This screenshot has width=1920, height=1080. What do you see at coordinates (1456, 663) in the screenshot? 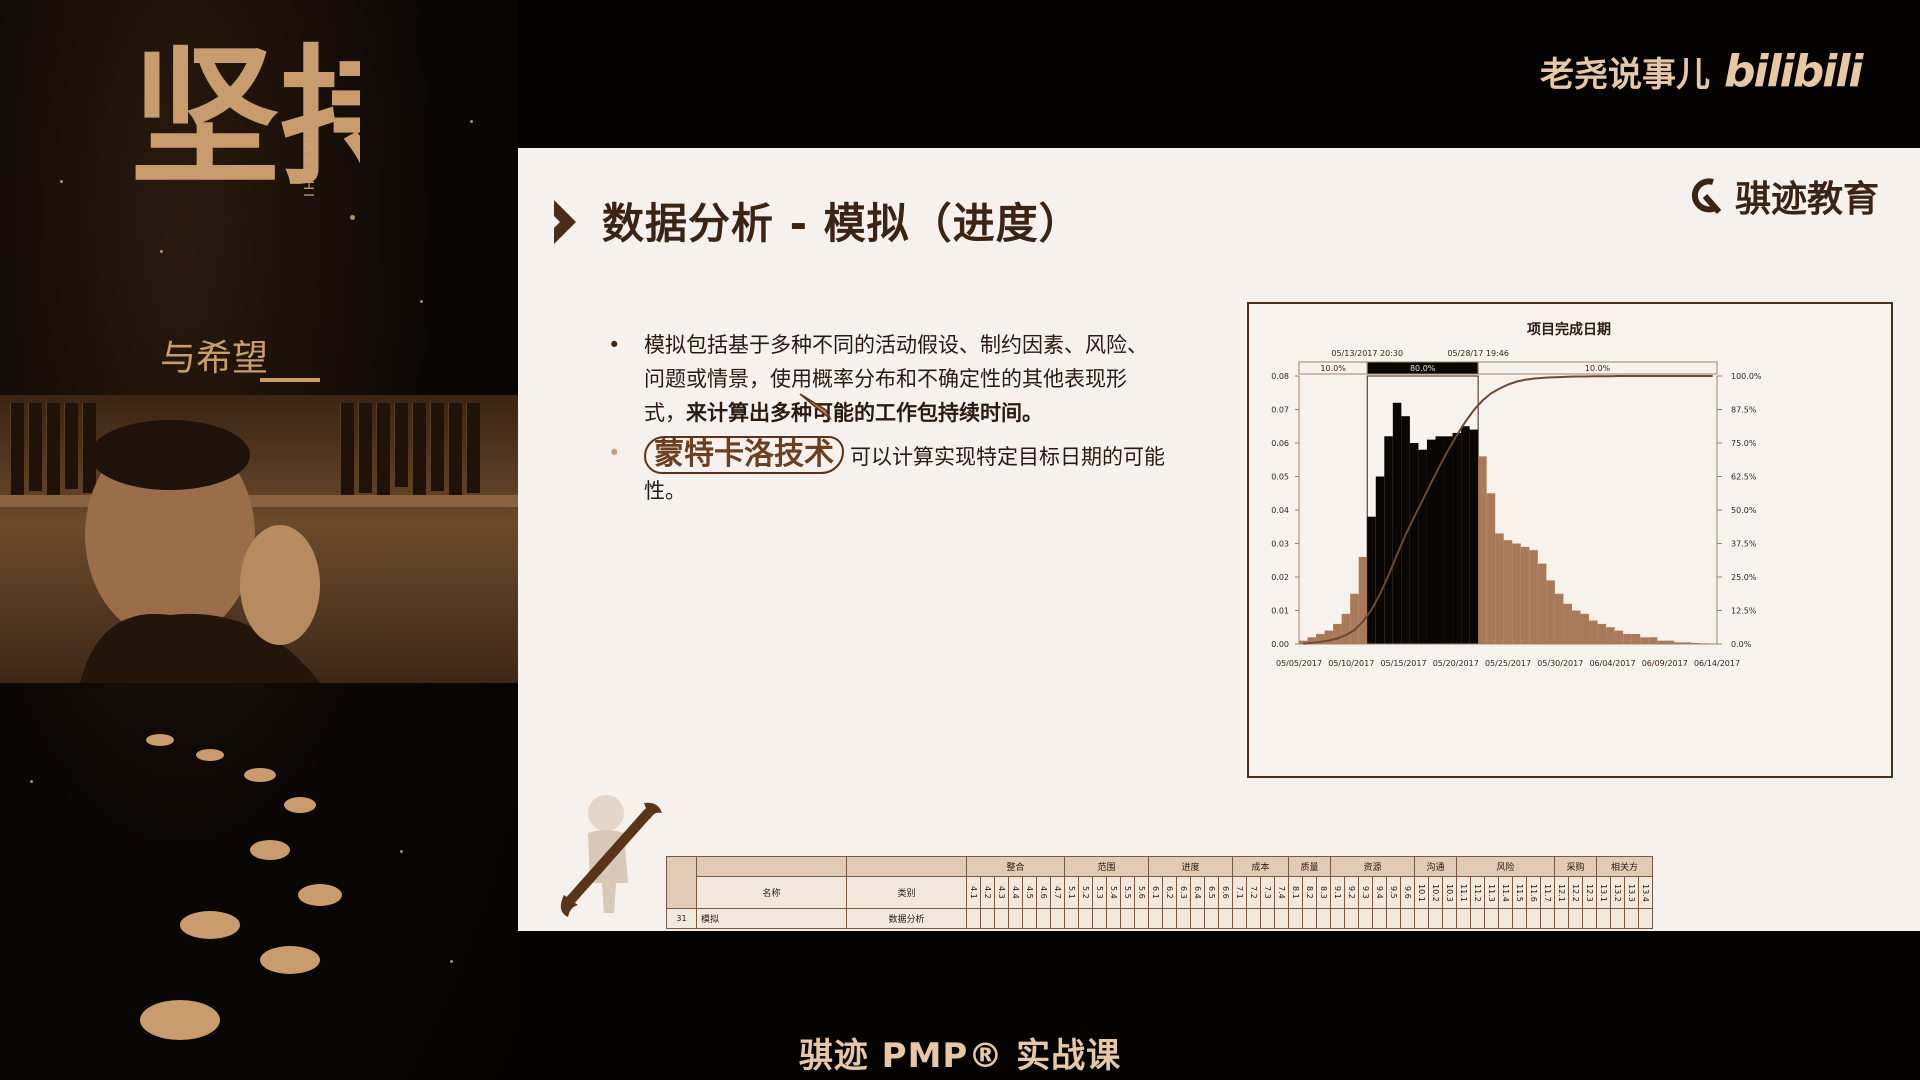
I see `x-tick-label: 05/20/2017` at bounding box center [1456, 663].